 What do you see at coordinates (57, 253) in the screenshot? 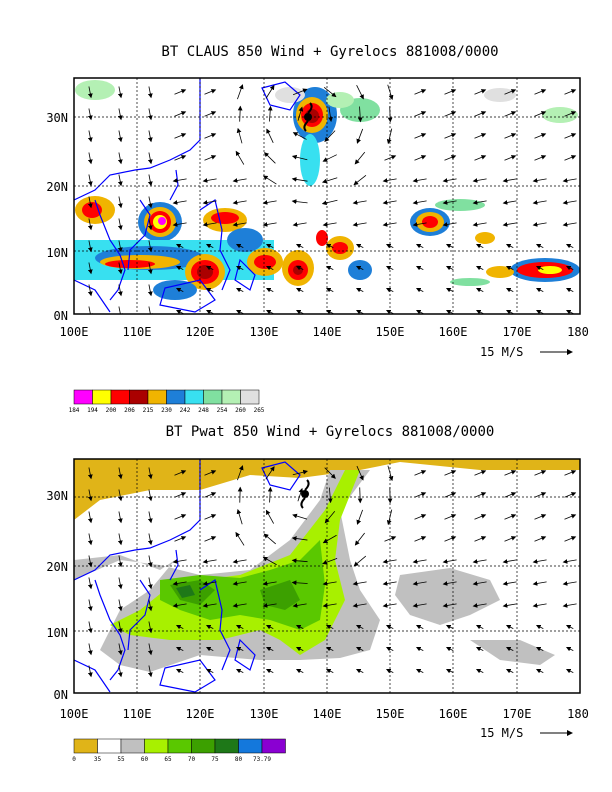
I see `lat-label: 10N` at bounding box center [57, 253].